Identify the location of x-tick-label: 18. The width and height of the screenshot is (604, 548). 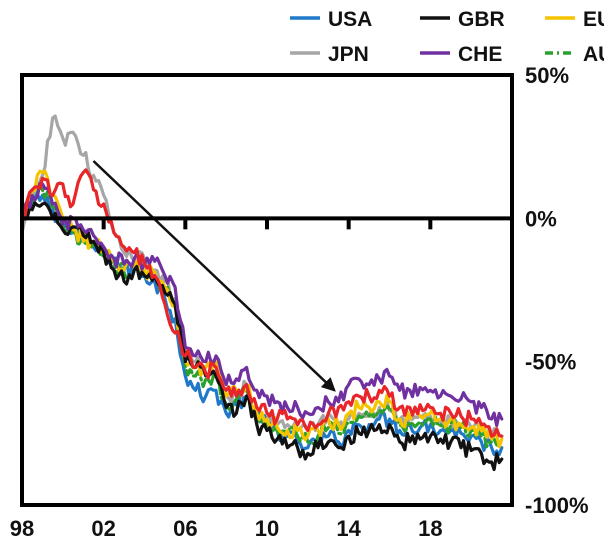
(430, 528).